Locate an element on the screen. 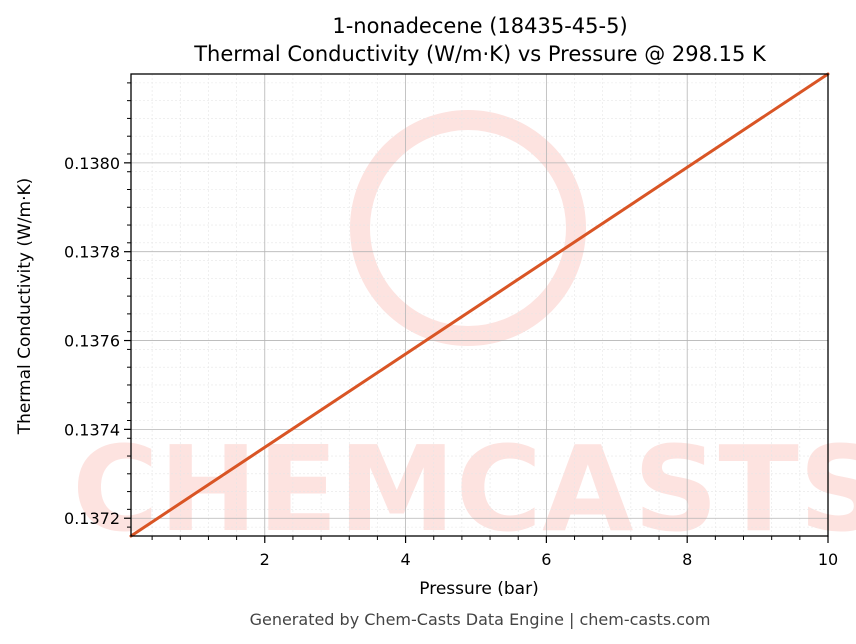 The height and width of the screenshot is (644, 856). x-axis-label: Pressure (bar) is located at coordinates (478, 589).